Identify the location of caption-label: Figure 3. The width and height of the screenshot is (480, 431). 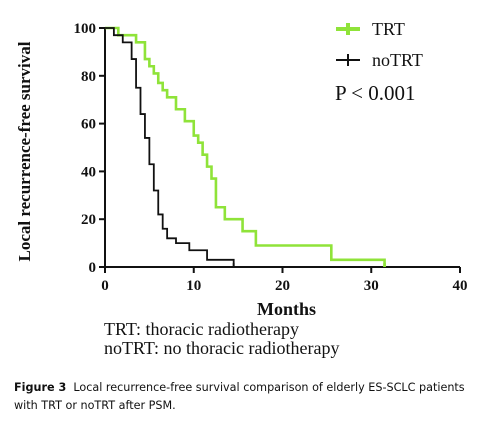
(40, 387).